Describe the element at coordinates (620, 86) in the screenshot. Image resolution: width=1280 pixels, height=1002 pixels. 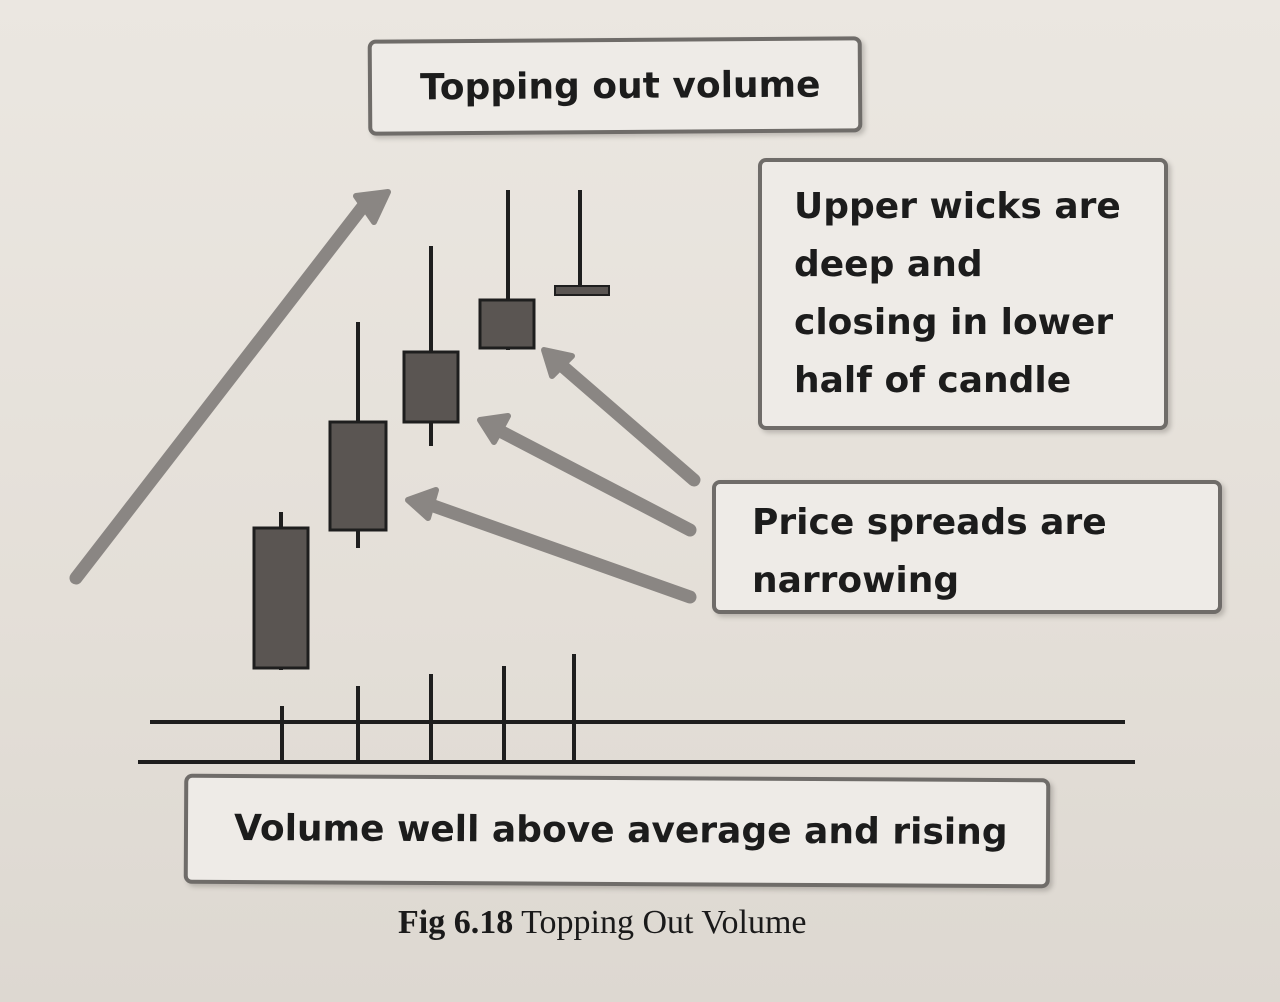
I see `title-label: Topping out volume` at that location.